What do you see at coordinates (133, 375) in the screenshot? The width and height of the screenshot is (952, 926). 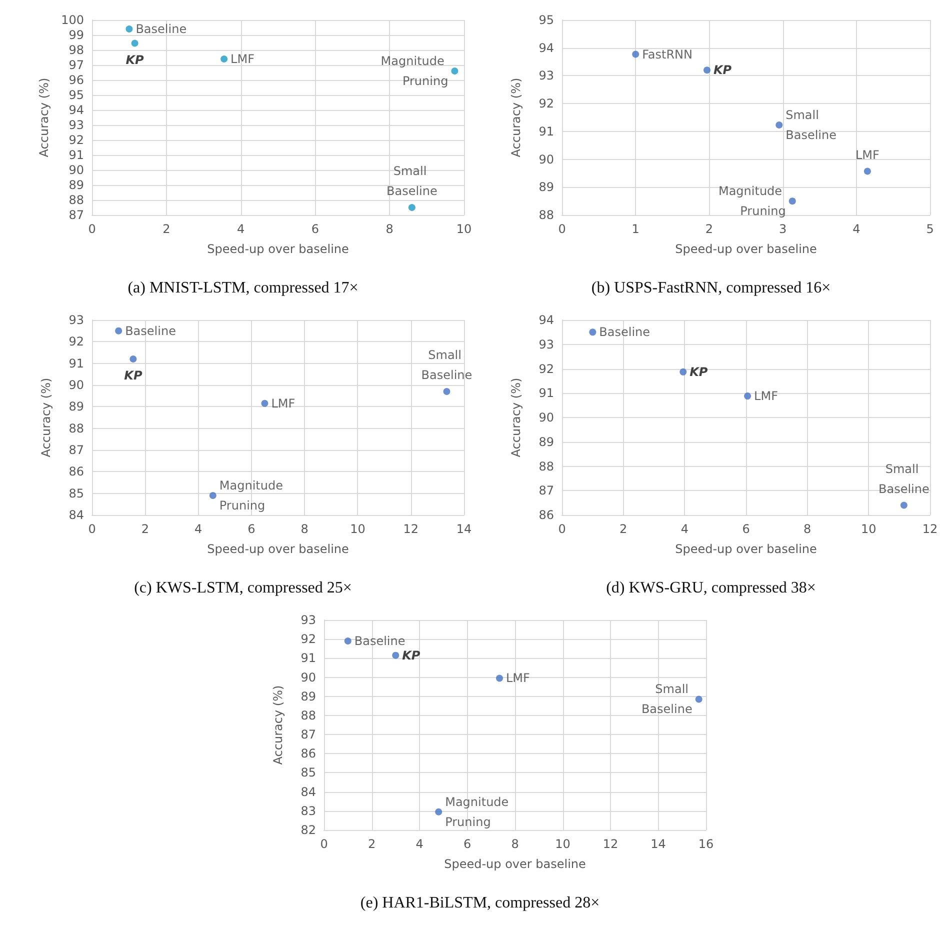 I see `series-label: KP` at bounding box center [133, 375].